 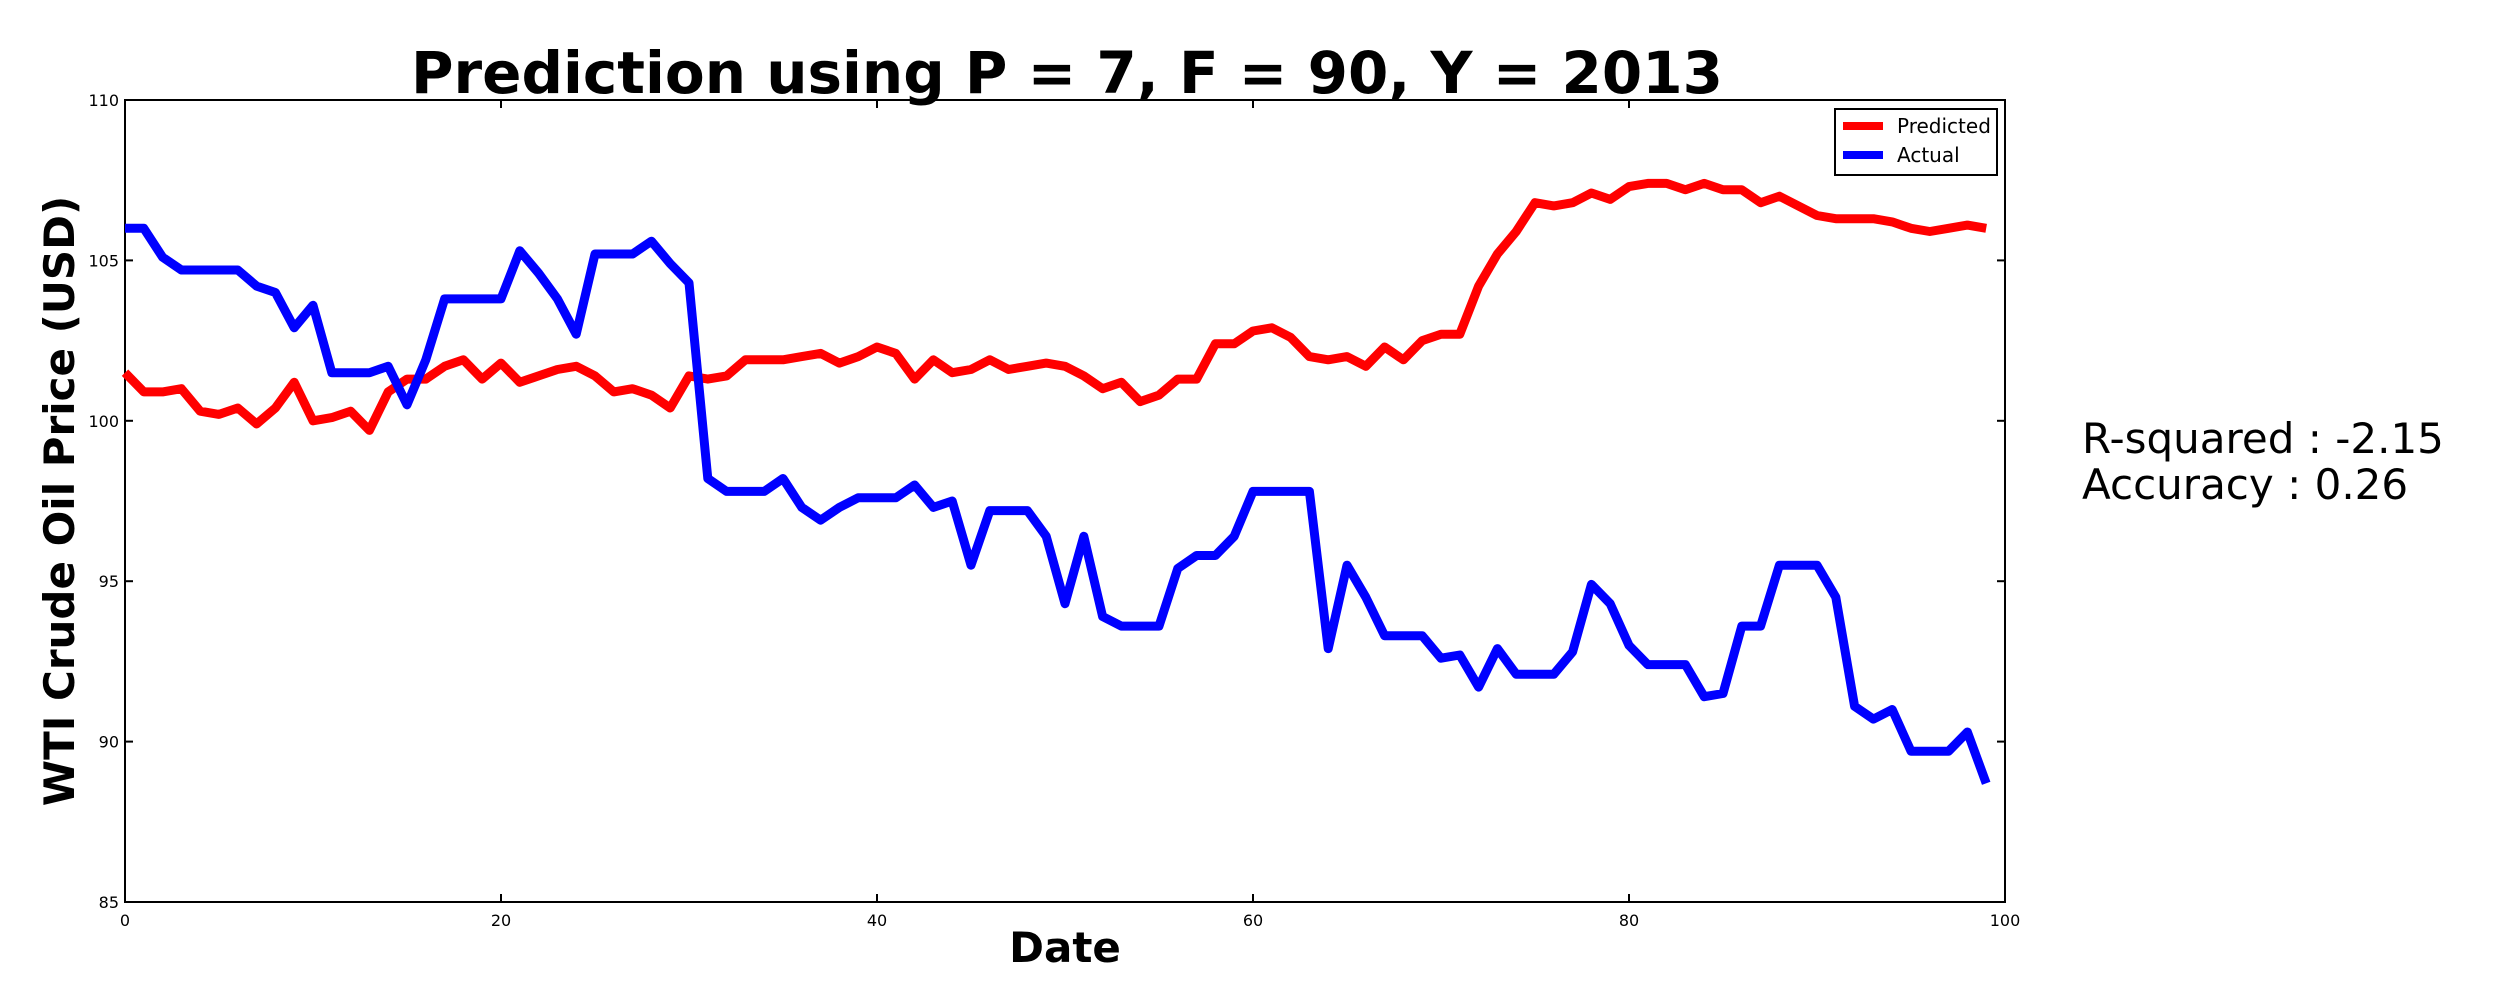 What do you see at coordinates (109, 902) in the screenshot?
I see `y-tick-label: 85` at bounding box center [109, 902].